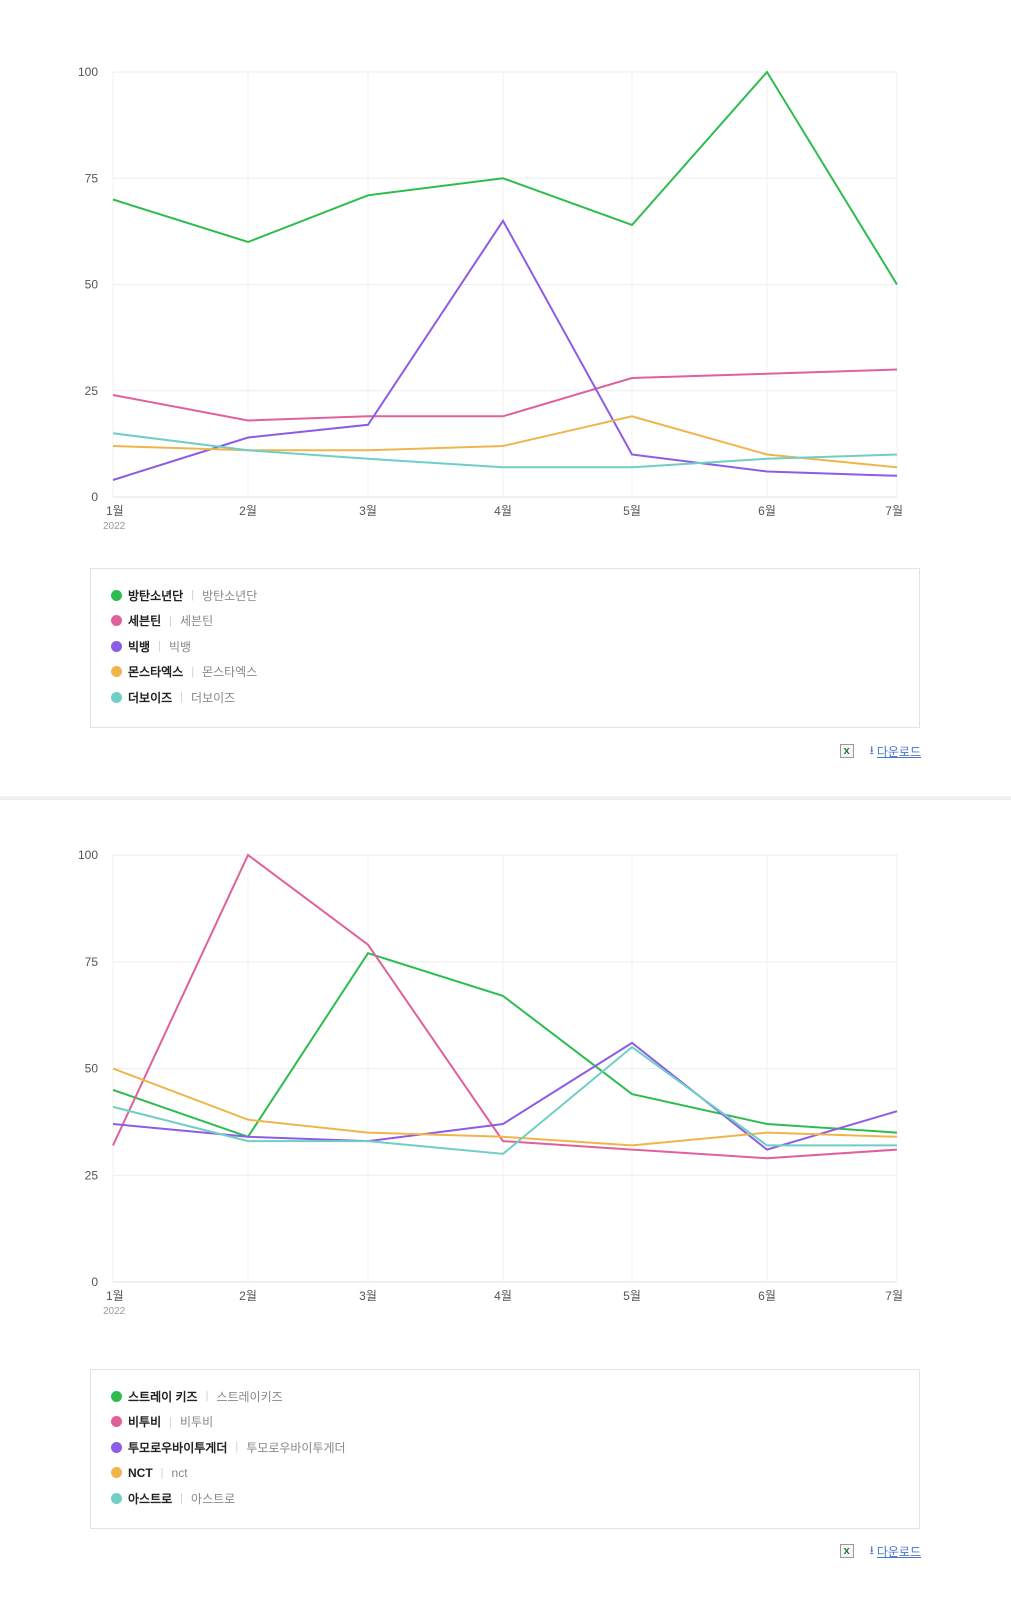 This screenshot has height=1600, width=1011. Describe the element at coordinates (179, 1472) in the screenshot. I see `legend-keyword: nct` at that location.